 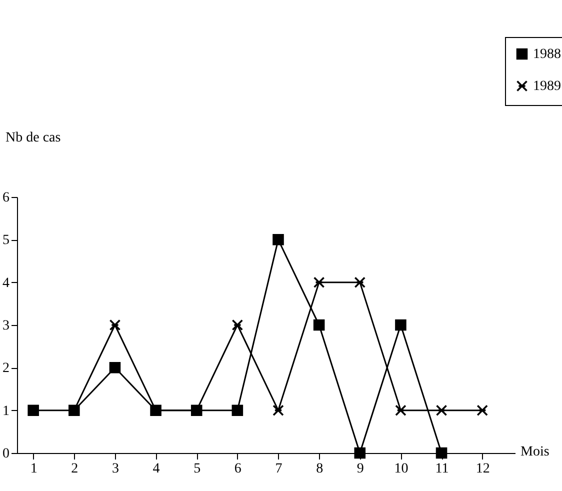 What do you see at coordinates (547, 86) in the screenshot?
I see `legend-label: 1989` at bounding box center [547, 86].